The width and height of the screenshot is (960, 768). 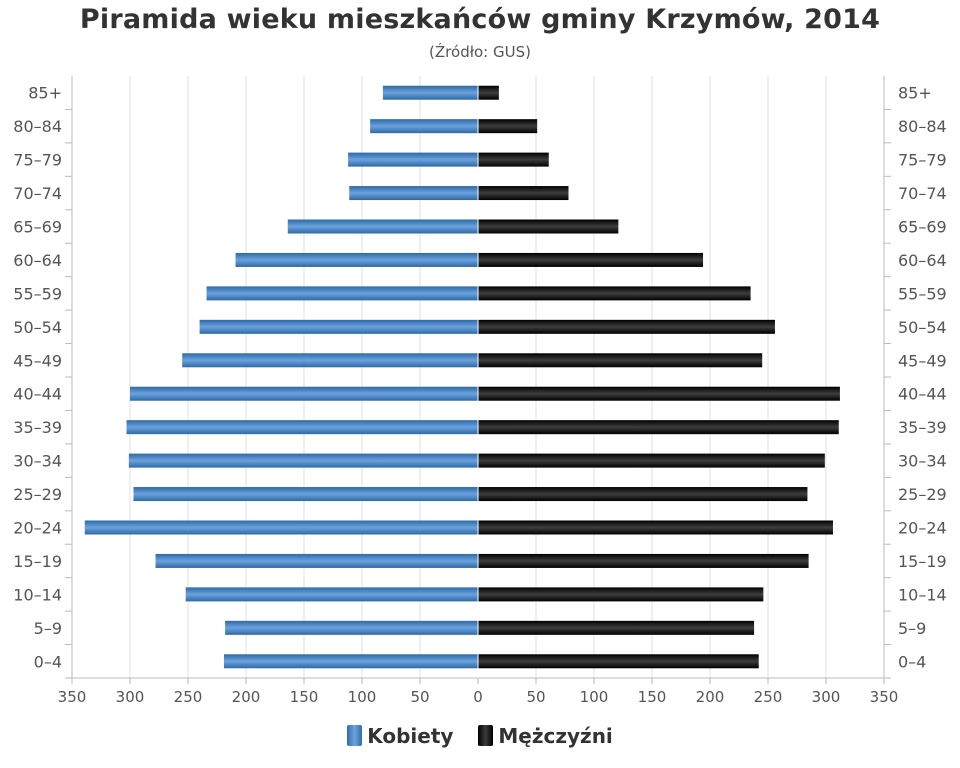 I want to click on y-tick-label-left: 40–44, so click(x=37, y=394).